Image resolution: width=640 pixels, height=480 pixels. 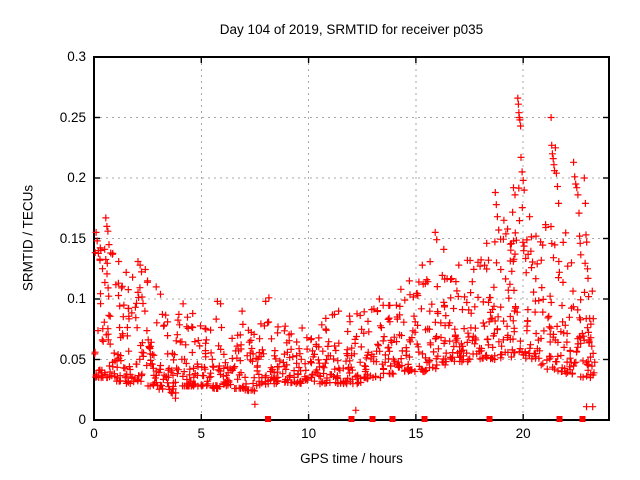 What do you see at coordinates (309, 433) in the screenshot?
I see `x-tick-label: 10` at bounding box center [309, 433].